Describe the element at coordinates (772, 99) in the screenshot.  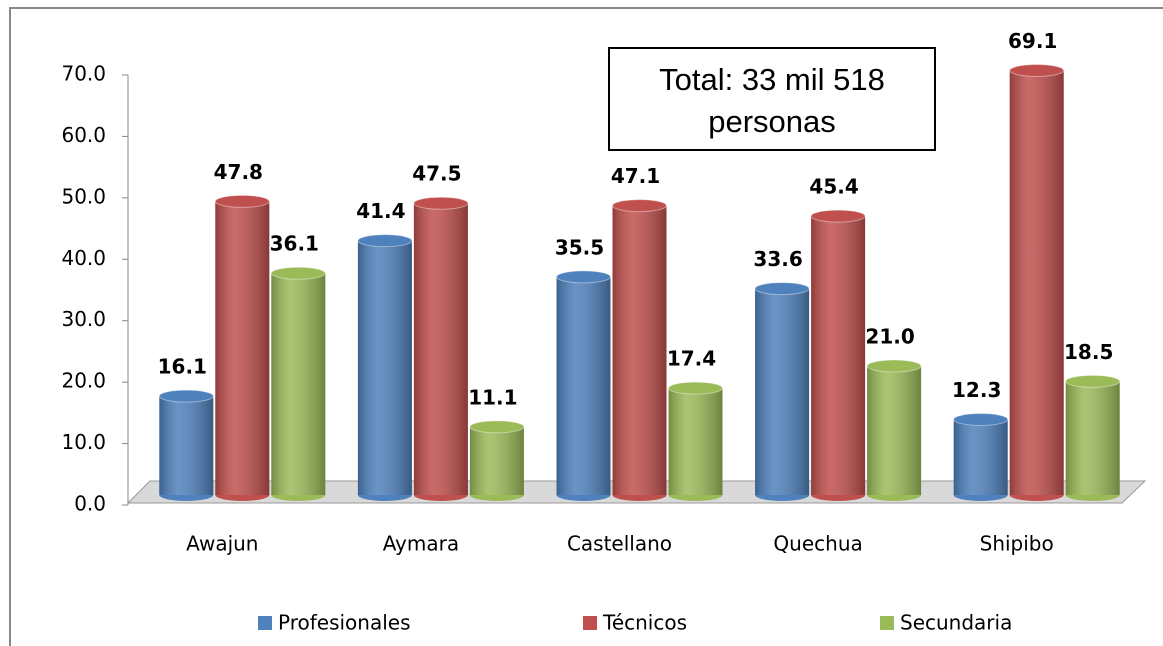
I see `annotation: Total: 33 mil 518 personas` at that location.